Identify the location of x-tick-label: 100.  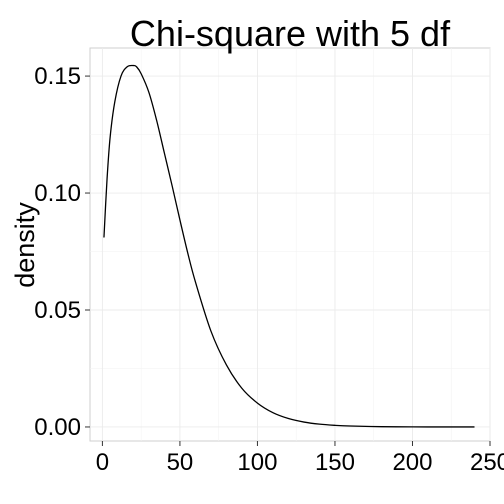
(257, 462).